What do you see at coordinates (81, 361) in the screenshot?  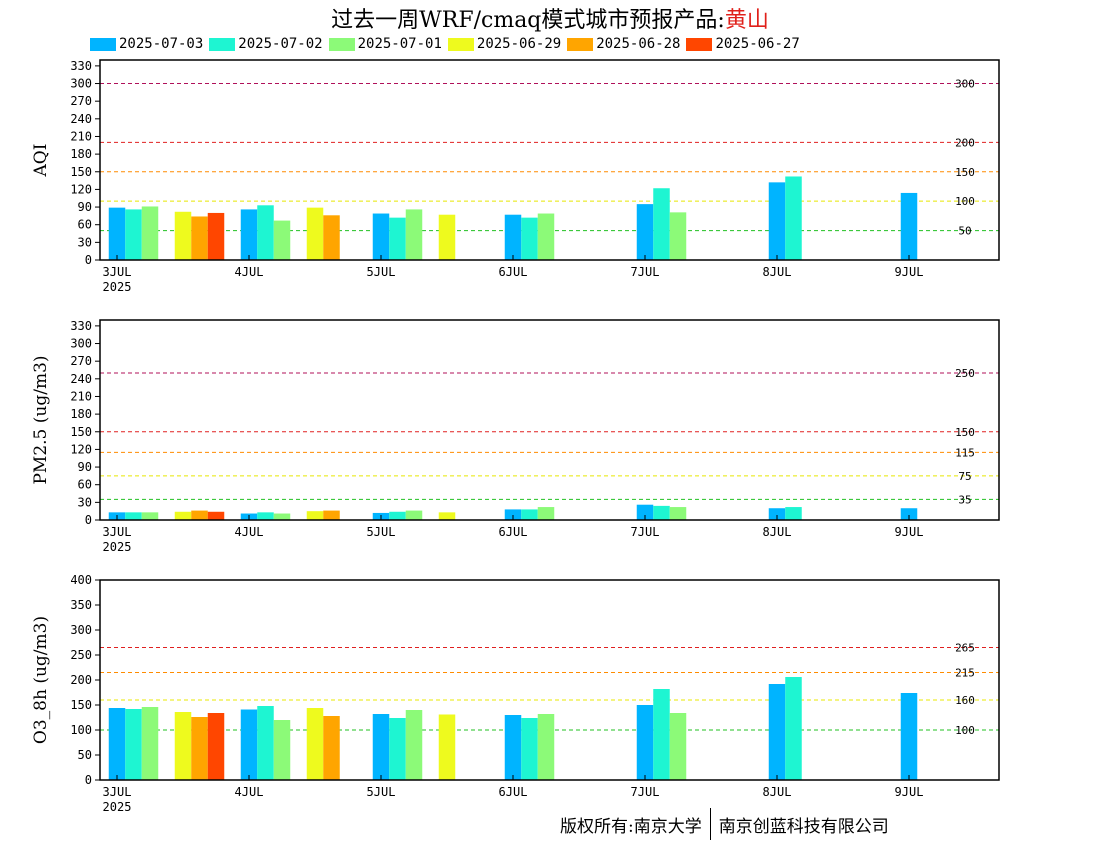 I see `y-tick-label: 270` at bounding box center [81, 361].